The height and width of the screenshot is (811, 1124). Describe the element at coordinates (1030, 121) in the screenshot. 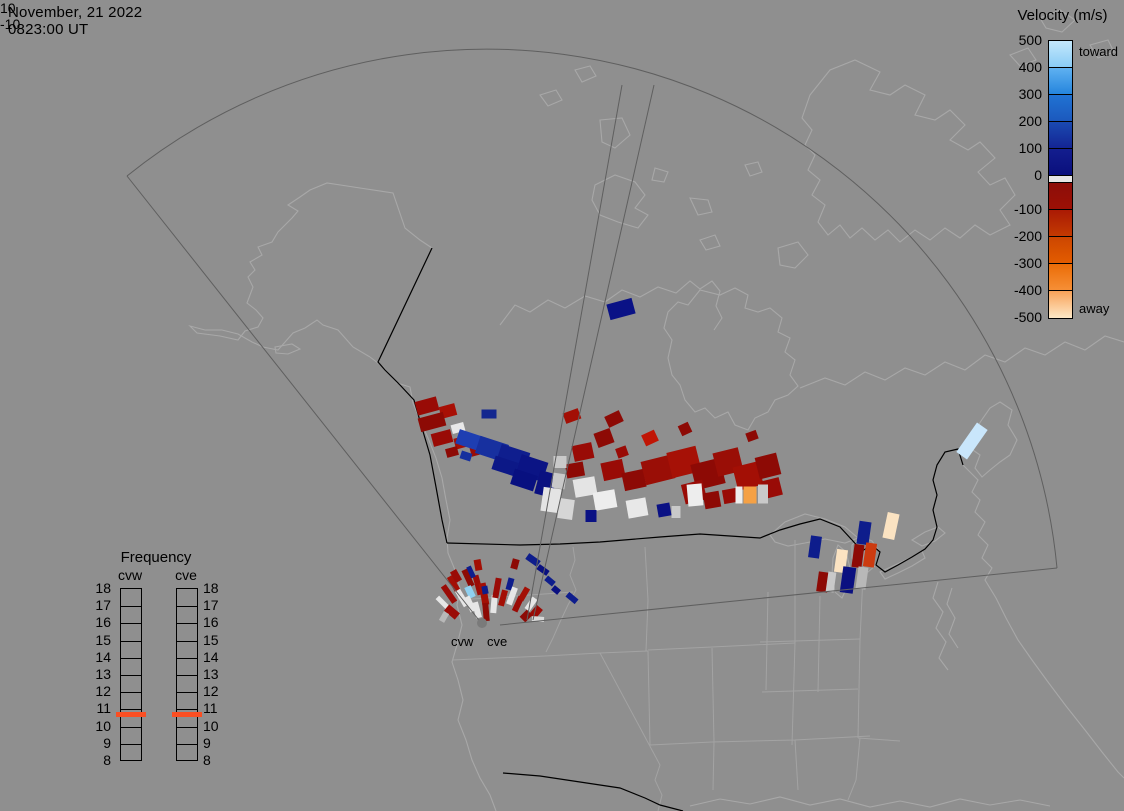

I see `velocity-tick-label: 200` at that location.